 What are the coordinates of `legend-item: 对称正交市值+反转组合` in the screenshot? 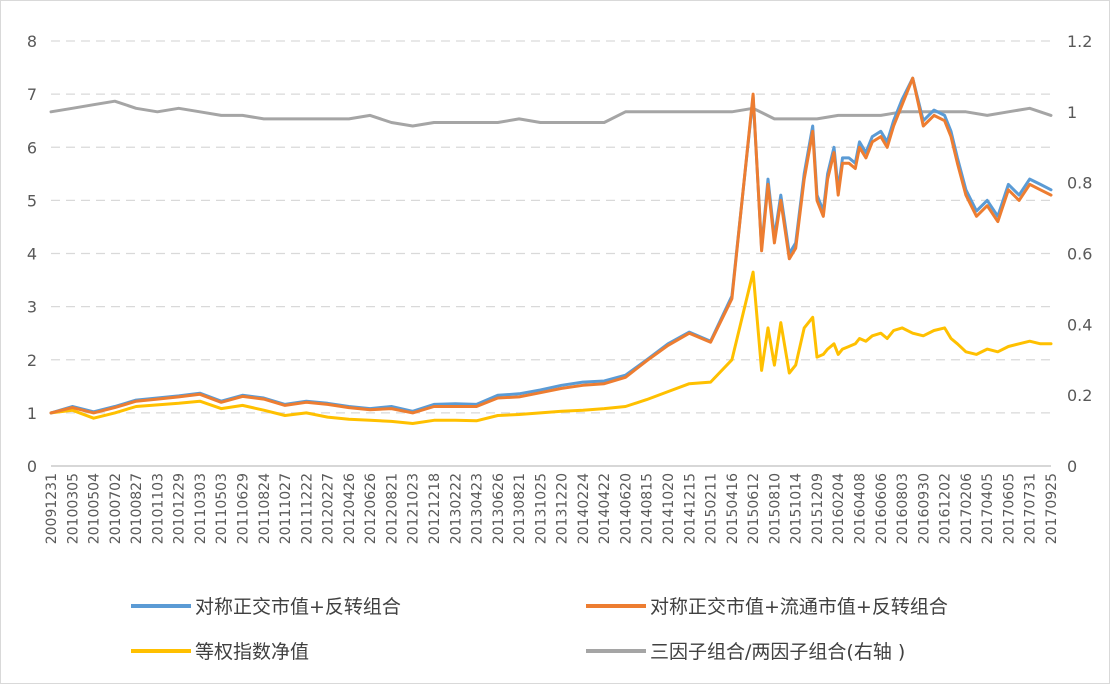 It's located at (266, 607).